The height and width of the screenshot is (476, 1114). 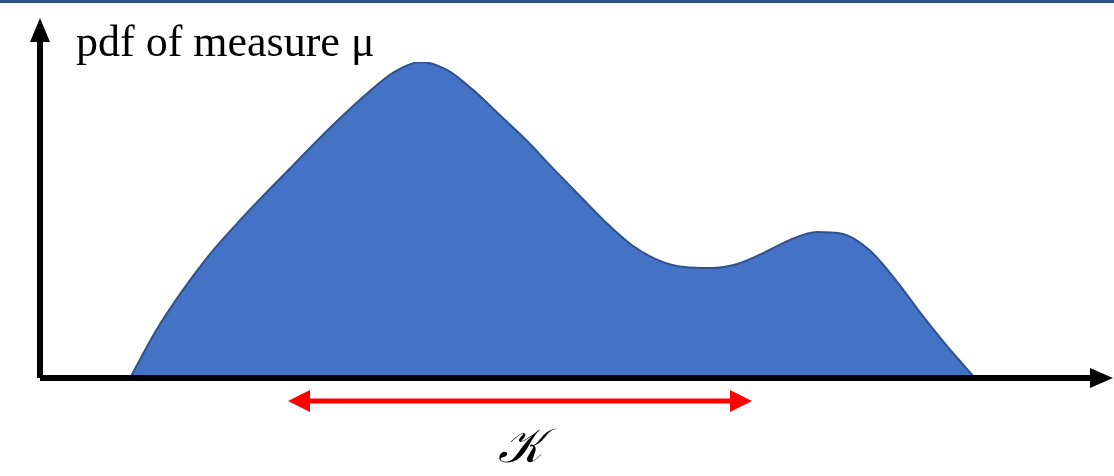 I want to click on y-axis-title: pdf of measure μ, so click(x=225, y=41).